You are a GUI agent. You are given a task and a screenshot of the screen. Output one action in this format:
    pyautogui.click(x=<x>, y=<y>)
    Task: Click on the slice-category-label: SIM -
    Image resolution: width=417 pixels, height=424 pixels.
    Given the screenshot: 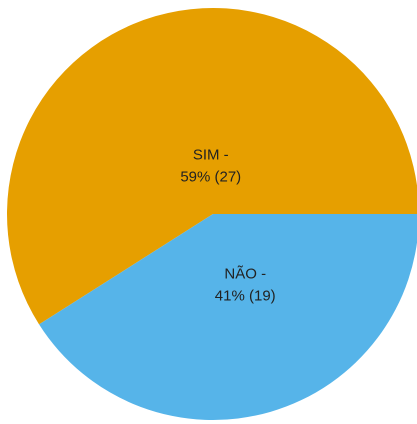 What is the action you would take?
    pyautogui.click(x=211, y=155)
    